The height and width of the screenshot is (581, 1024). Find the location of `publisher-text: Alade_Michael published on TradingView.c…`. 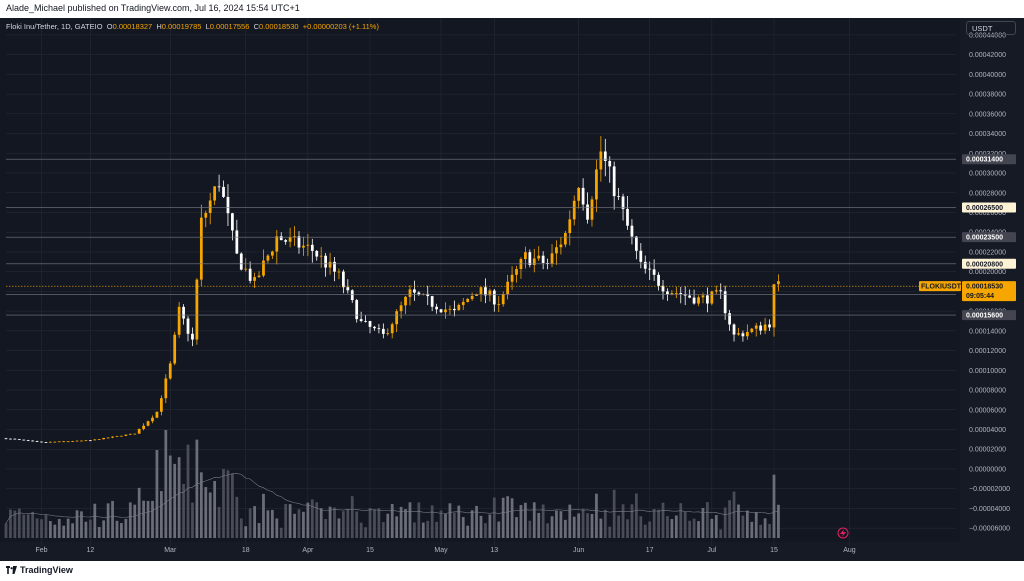

publisher-text: Alade_Michael published on TradingView.c… is located at coordinates (153, 8).